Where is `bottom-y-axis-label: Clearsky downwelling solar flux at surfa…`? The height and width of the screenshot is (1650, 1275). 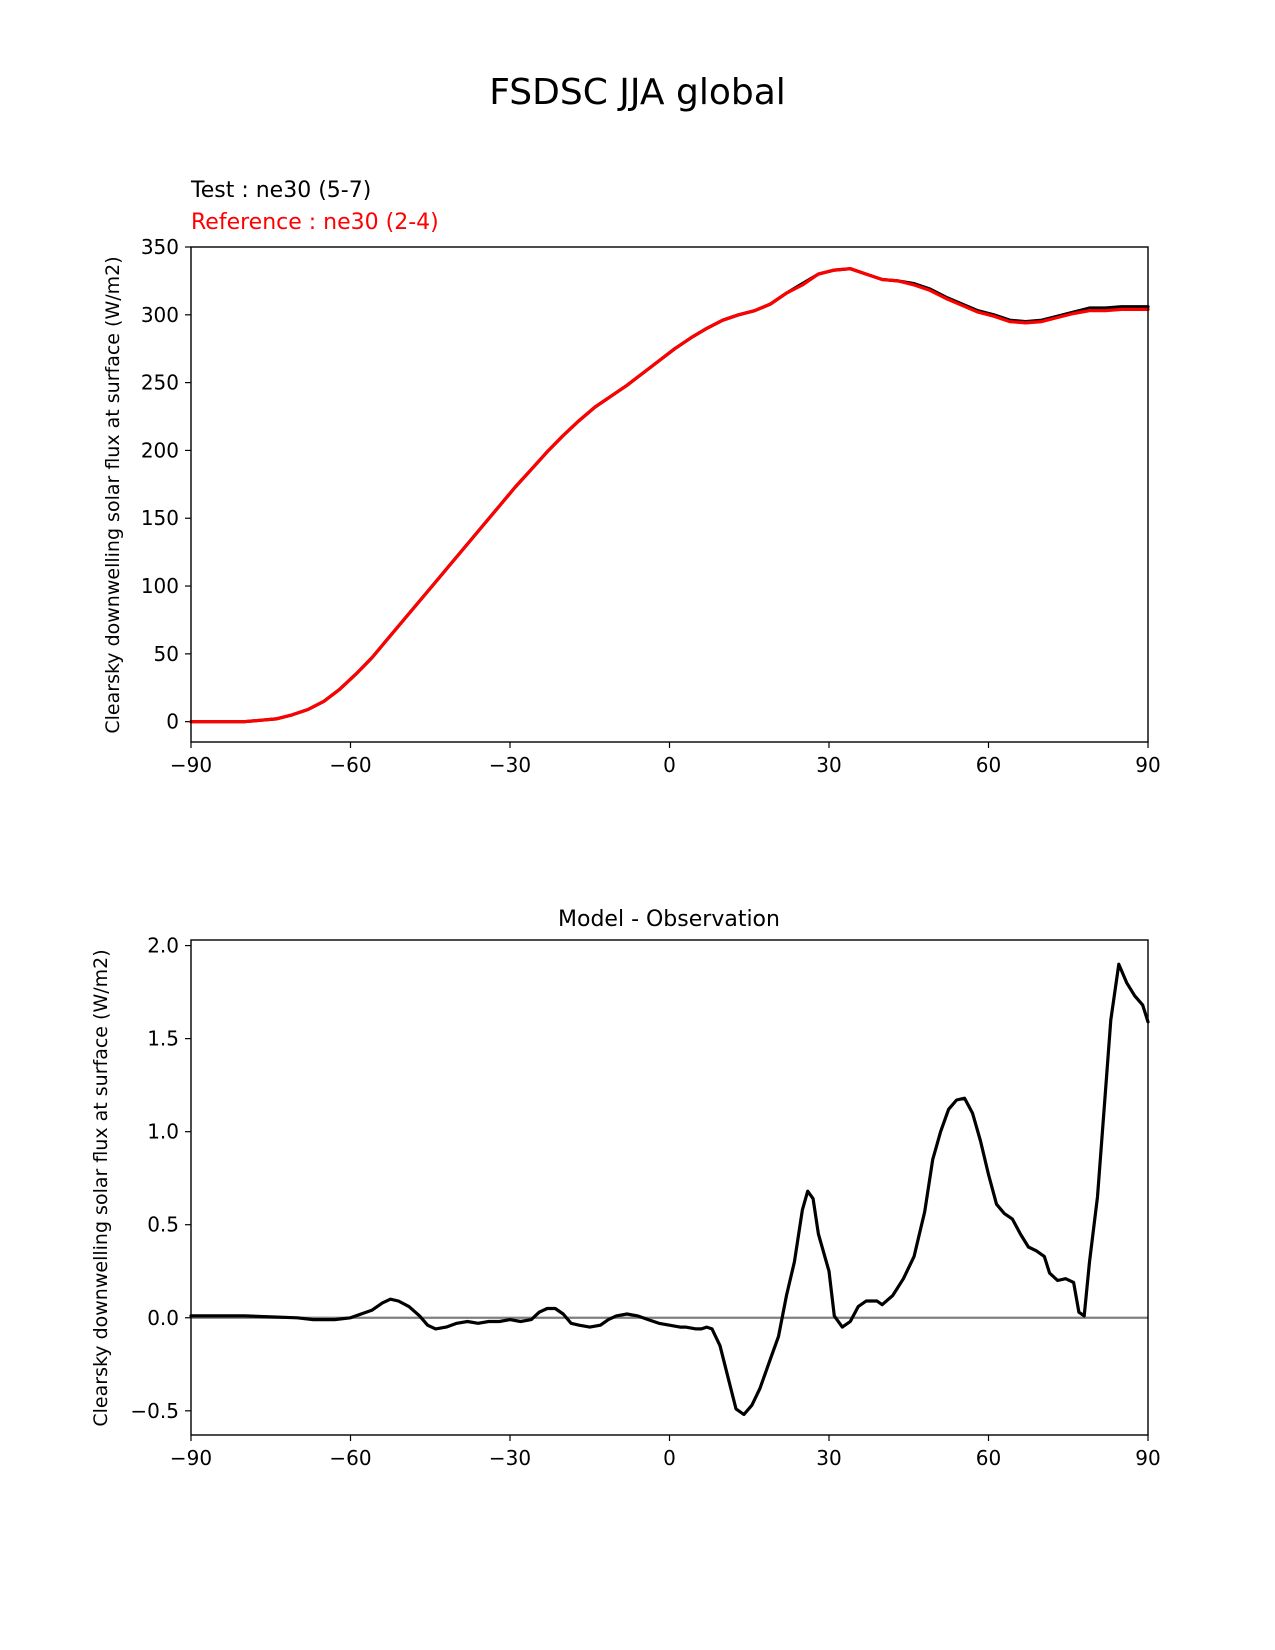
bottom-y-axis-label: Clearsky downwelling solar flux at surfa… is located at coordinates (101, 1187).